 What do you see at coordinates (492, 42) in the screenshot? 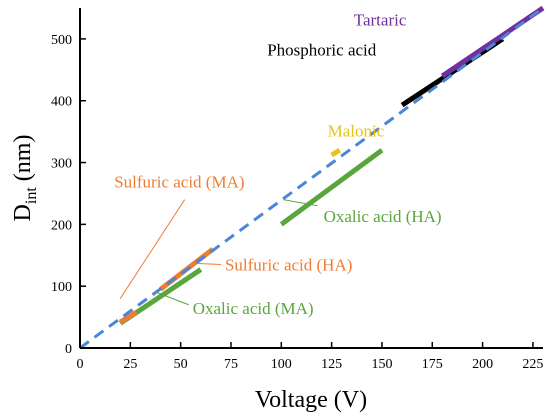
I see `series-tartaric` at bounding box center [492, 42].